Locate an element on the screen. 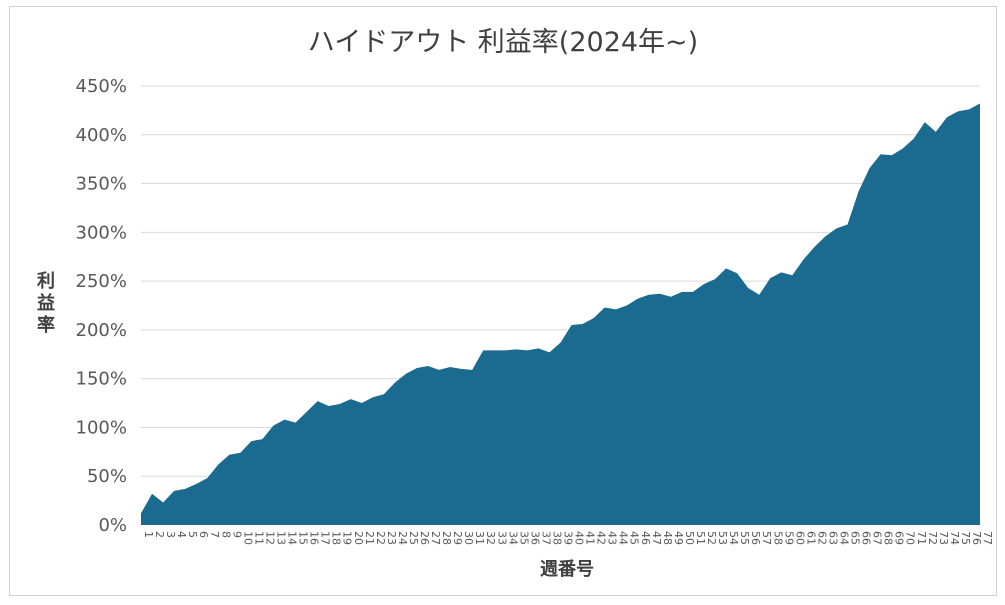  x-tick-label: 28 is located at coordinates (446, 538).